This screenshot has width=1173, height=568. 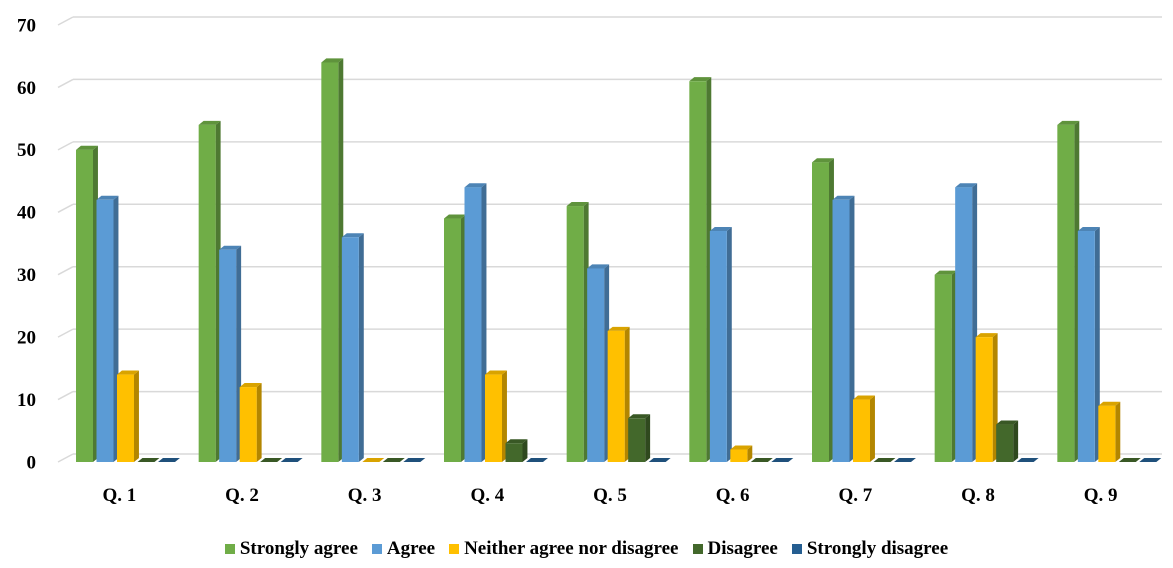 I want to click on legend-label: Disagree, so click(x=742, y=548).